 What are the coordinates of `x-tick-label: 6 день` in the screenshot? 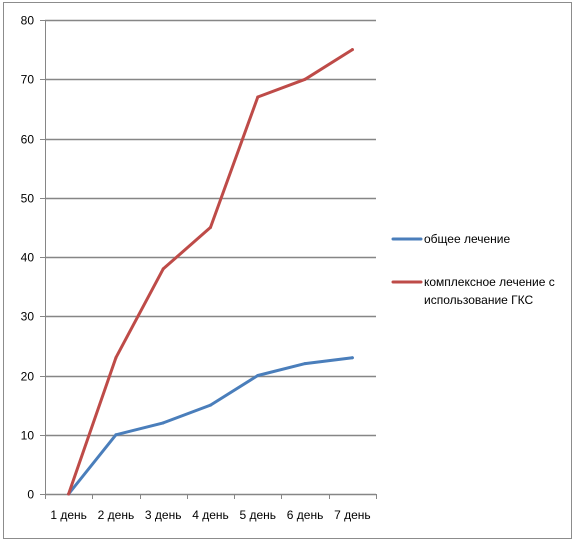 It's located at (305, 515).